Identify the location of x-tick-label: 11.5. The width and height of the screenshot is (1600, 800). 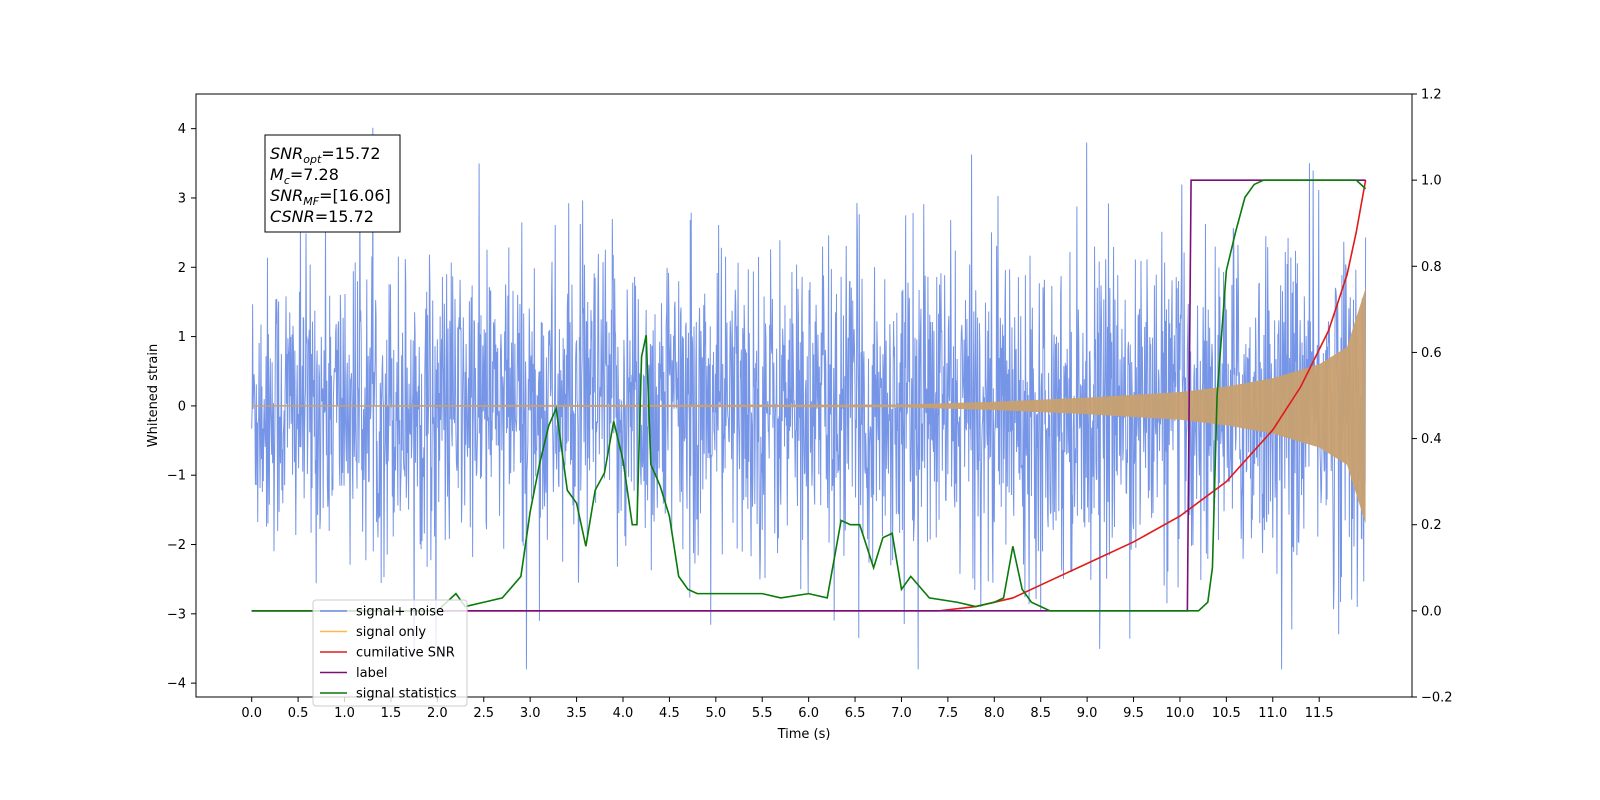
(1319, 713).